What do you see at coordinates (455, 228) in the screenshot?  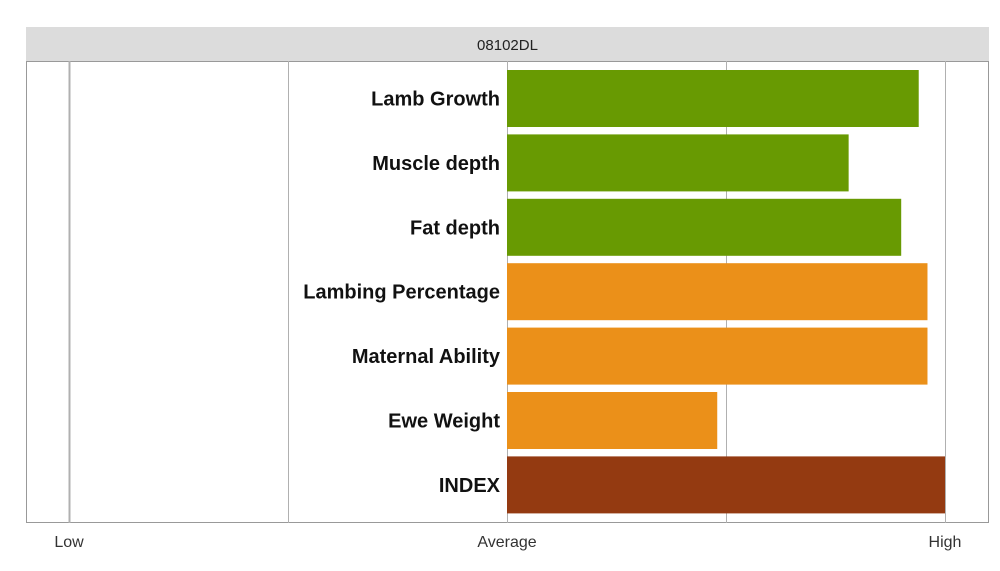 I see `category-label: Fat depth` at bounding box center [455, 228].